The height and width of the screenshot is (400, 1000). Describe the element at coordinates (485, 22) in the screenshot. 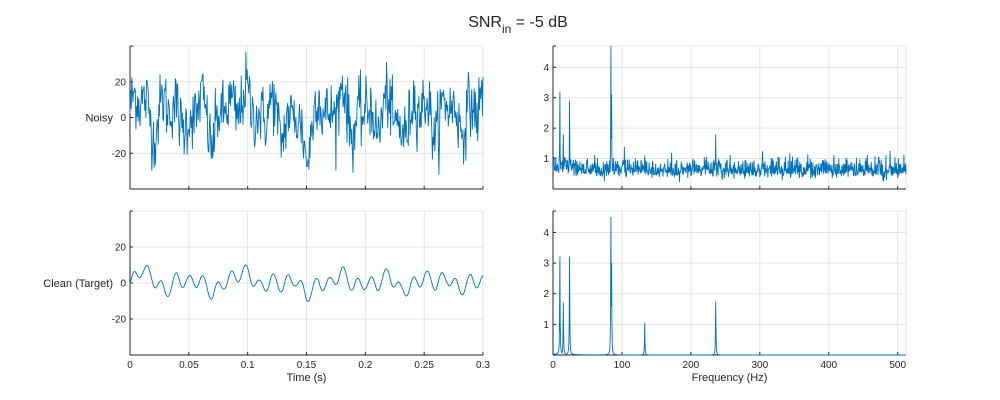

I see `title-main: SNR` at that location.